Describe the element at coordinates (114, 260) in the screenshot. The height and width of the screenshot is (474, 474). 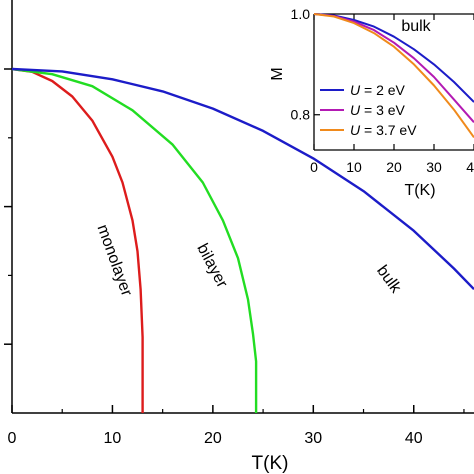
I see `series-label-monolayer: monolayer` at that location.